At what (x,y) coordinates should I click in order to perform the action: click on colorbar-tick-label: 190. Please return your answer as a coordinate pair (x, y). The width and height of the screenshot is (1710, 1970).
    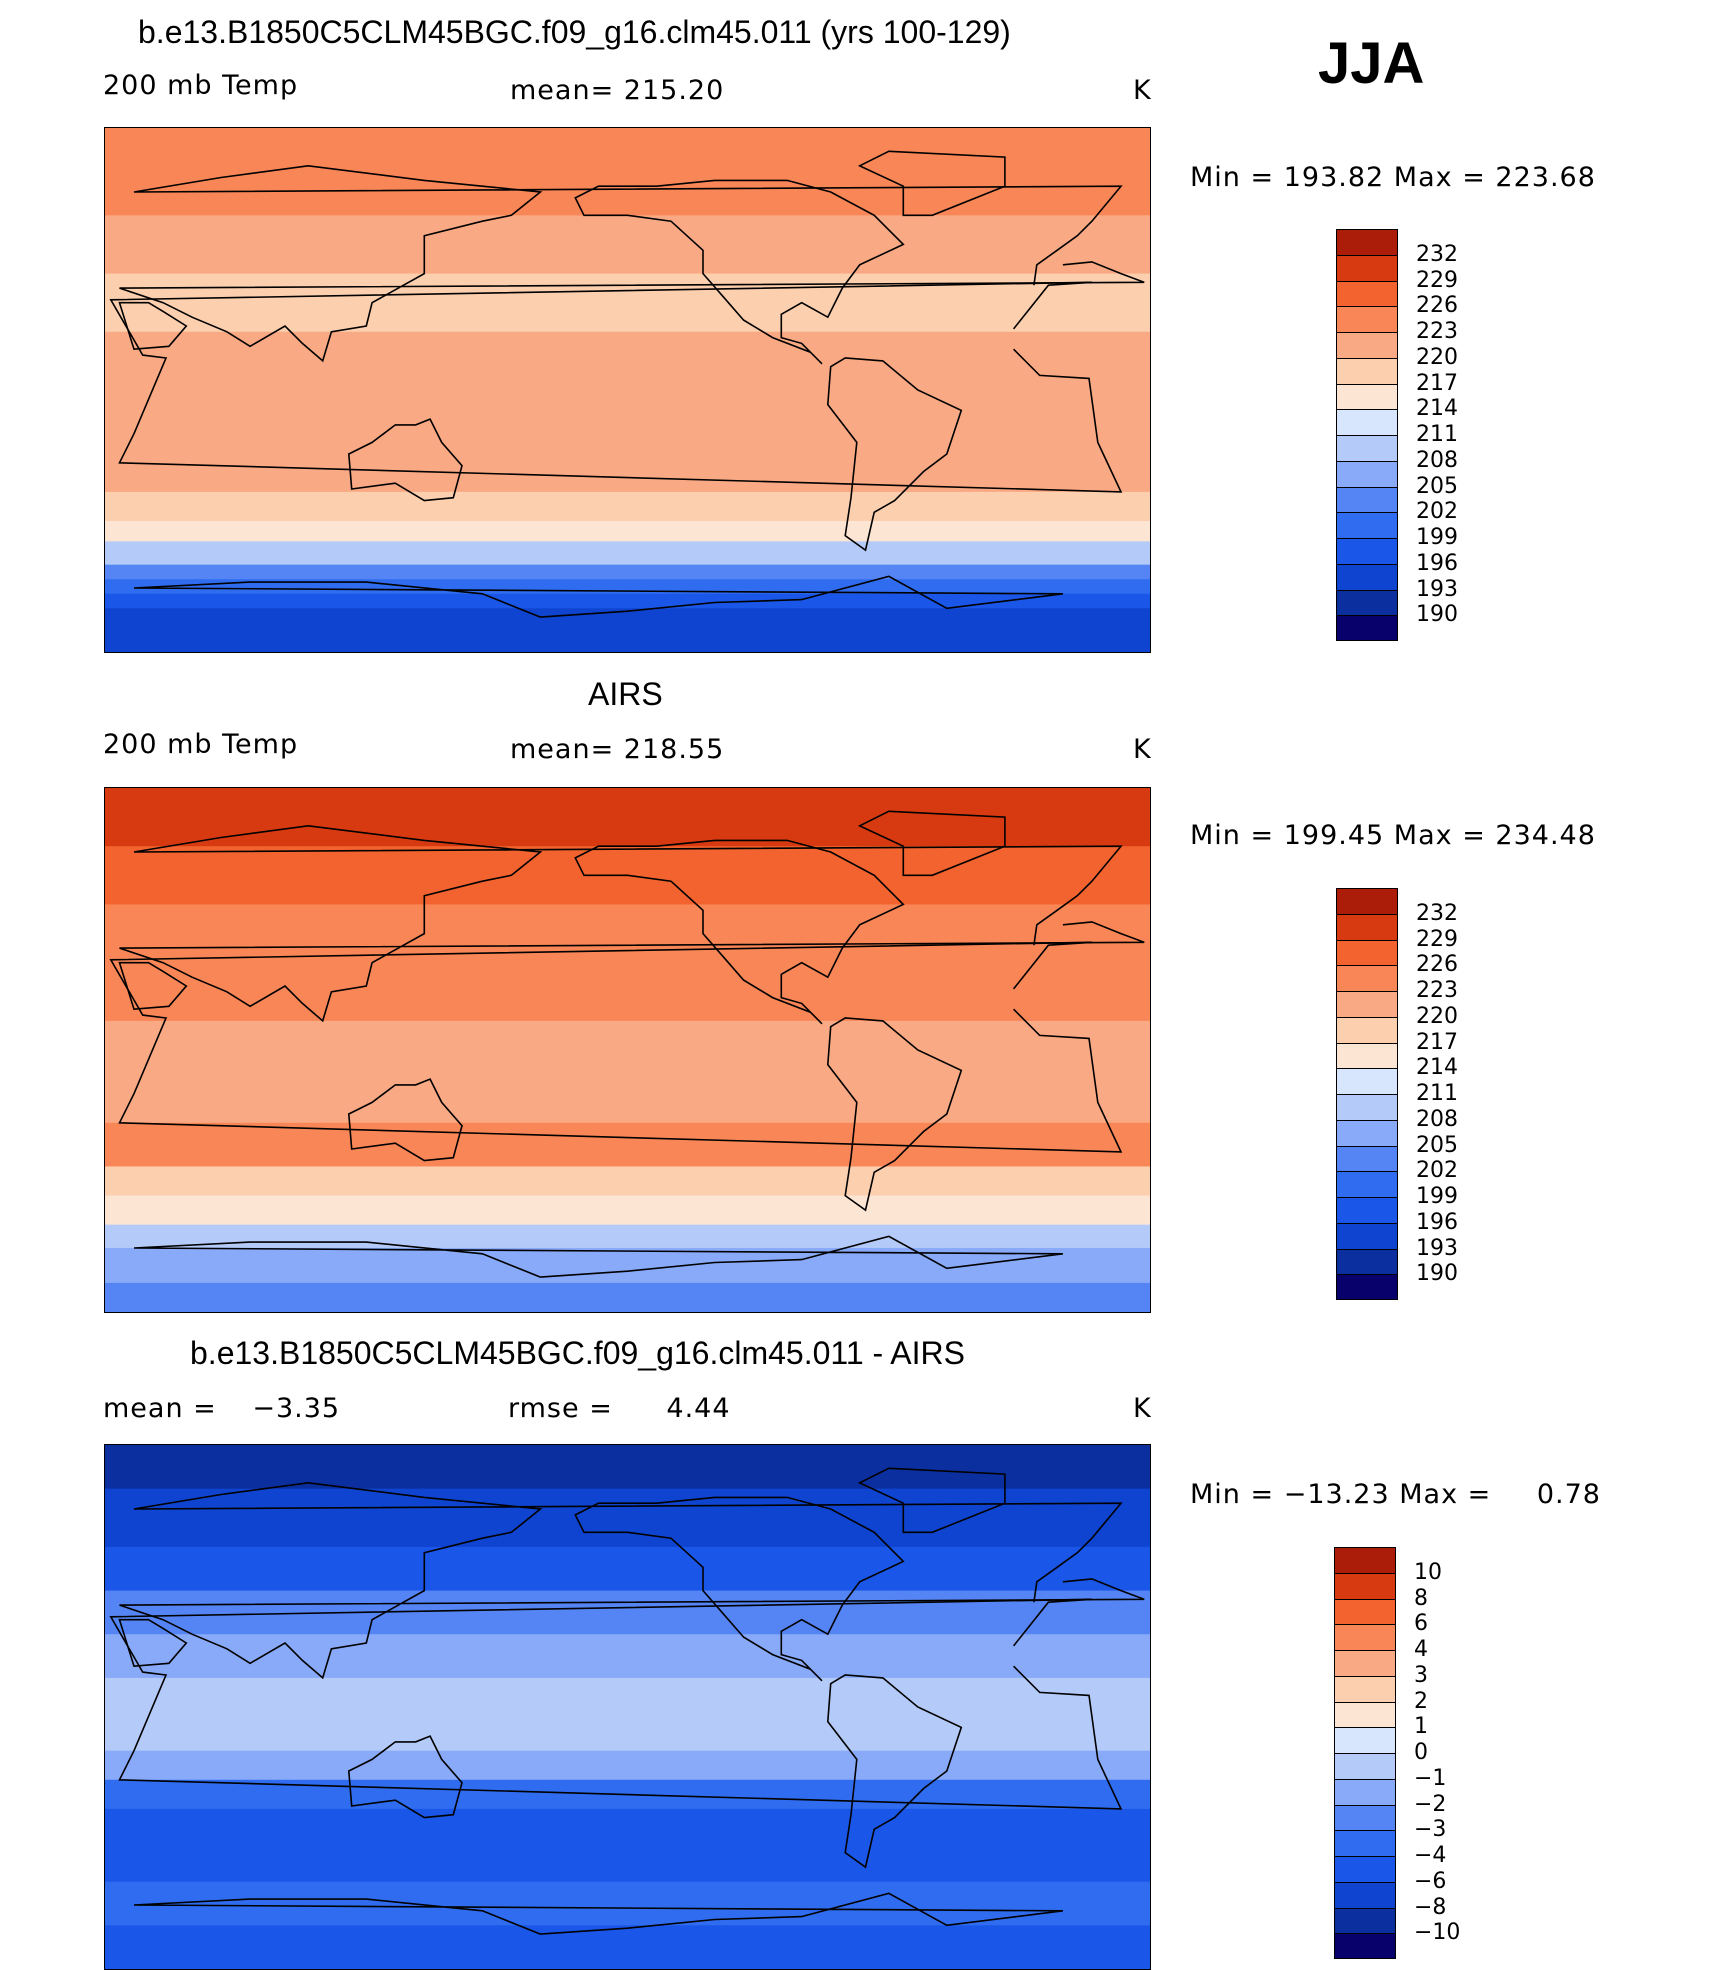
    Looking at the image, I should click on (1437, 1274).